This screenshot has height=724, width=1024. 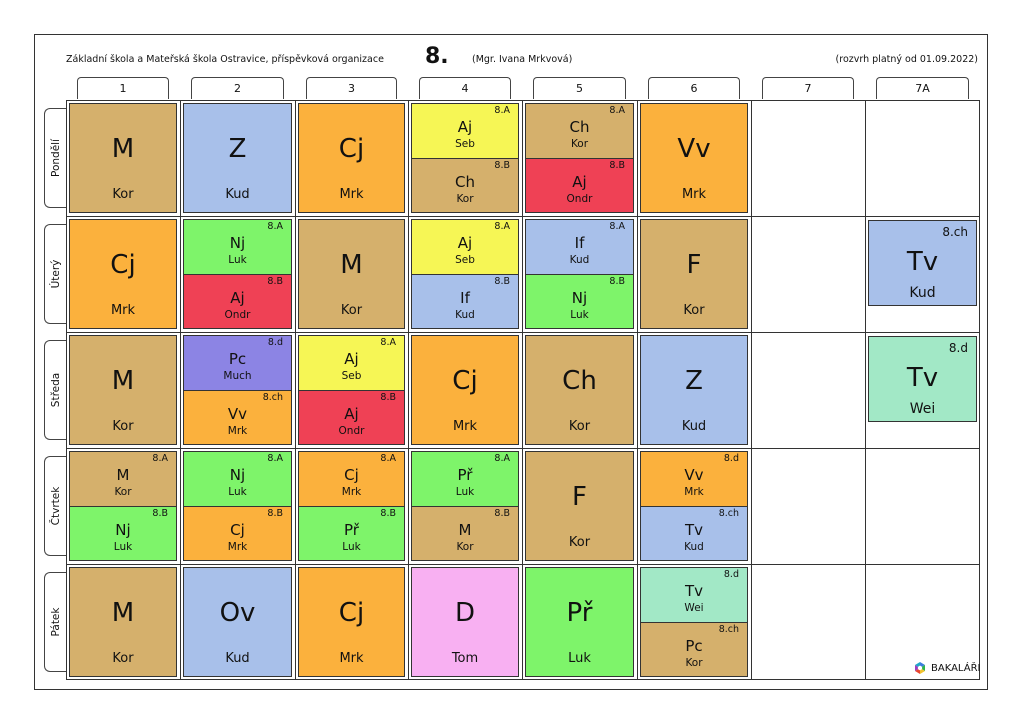 I want to click on lesson-cell: 8.A Aj Seb 8.B Ch Kor, so click(x=465, y=158).